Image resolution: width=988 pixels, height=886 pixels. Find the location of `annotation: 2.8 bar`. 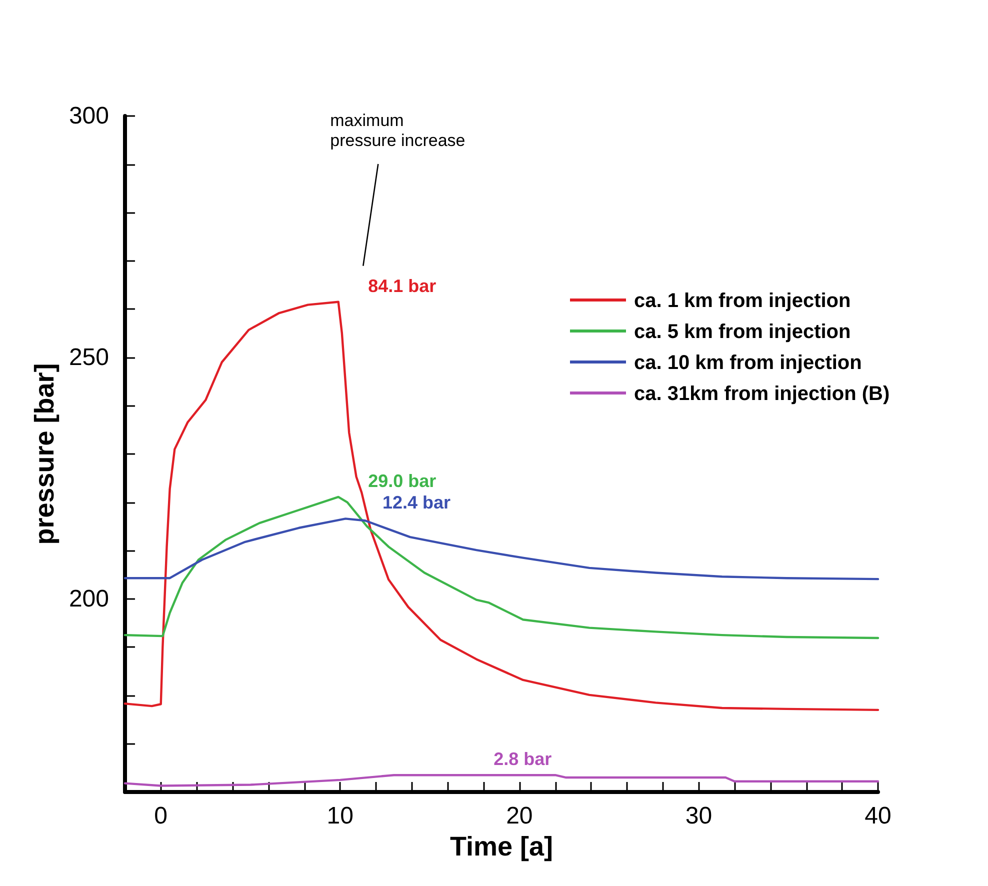

annotation: 2.8 bar is located at coordinates (523, 759).